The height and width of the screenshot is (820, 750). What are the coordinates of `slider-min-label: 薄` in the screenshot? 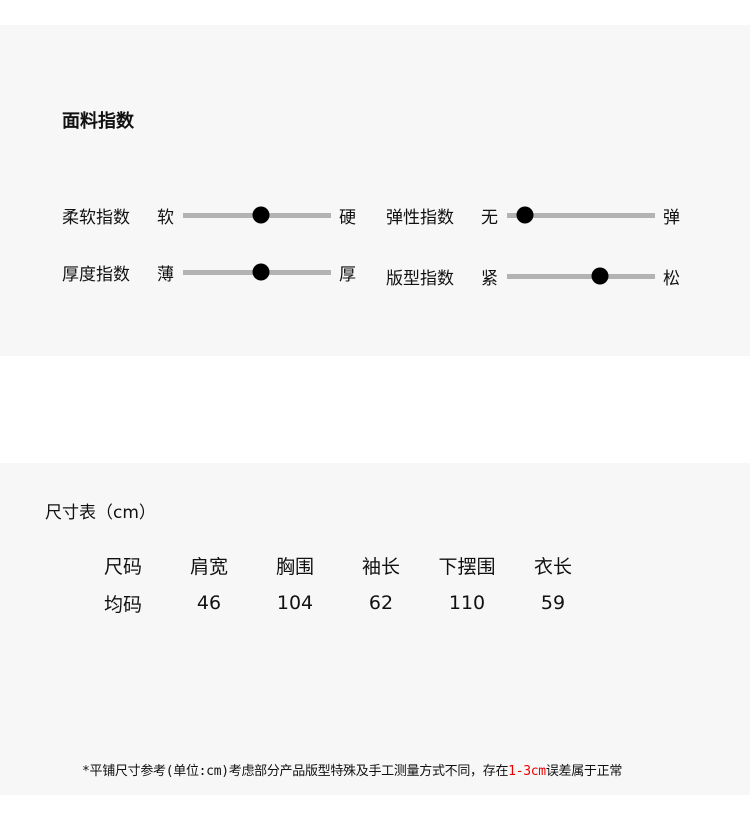 It's located at (165, 274).